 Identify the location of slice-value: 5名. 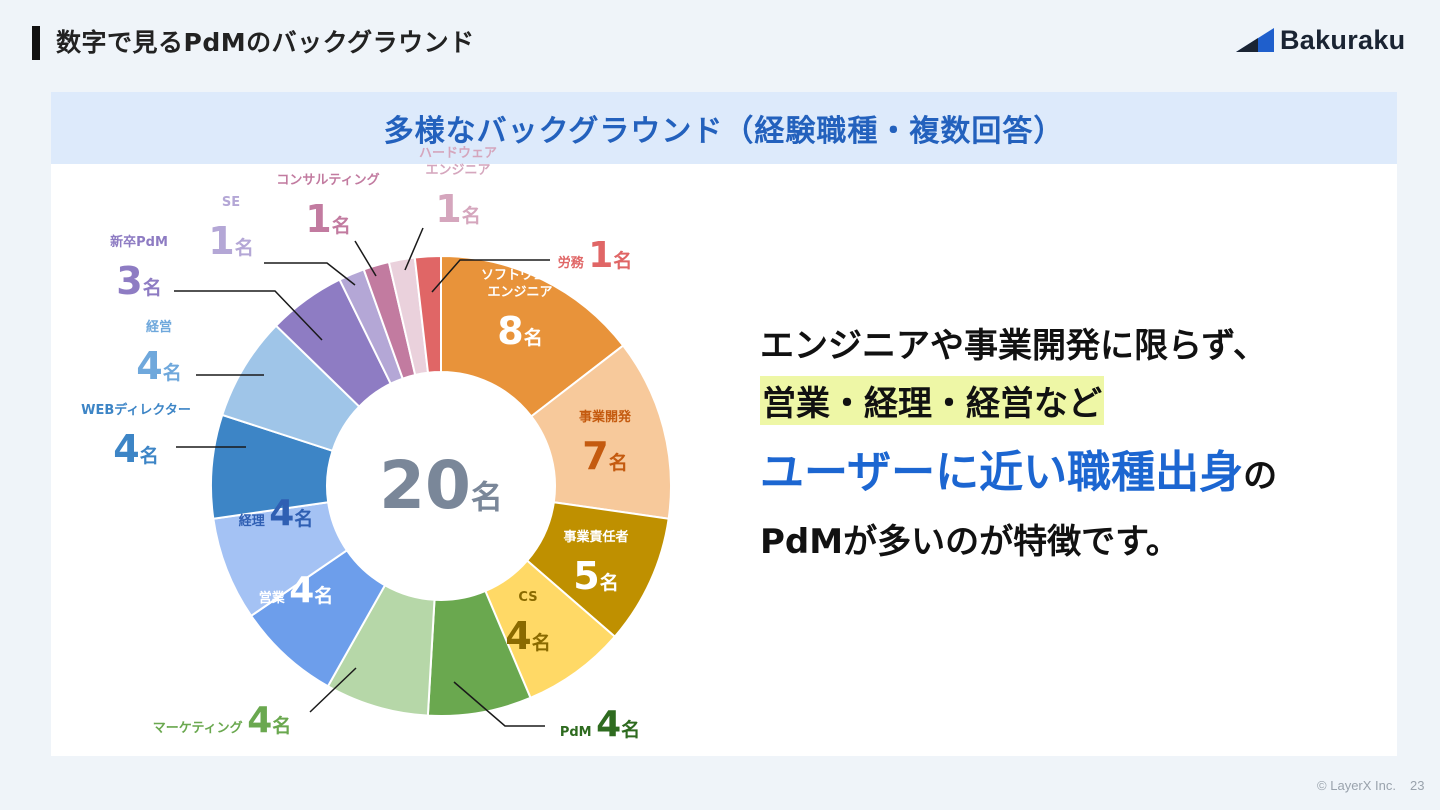
(595, 576).